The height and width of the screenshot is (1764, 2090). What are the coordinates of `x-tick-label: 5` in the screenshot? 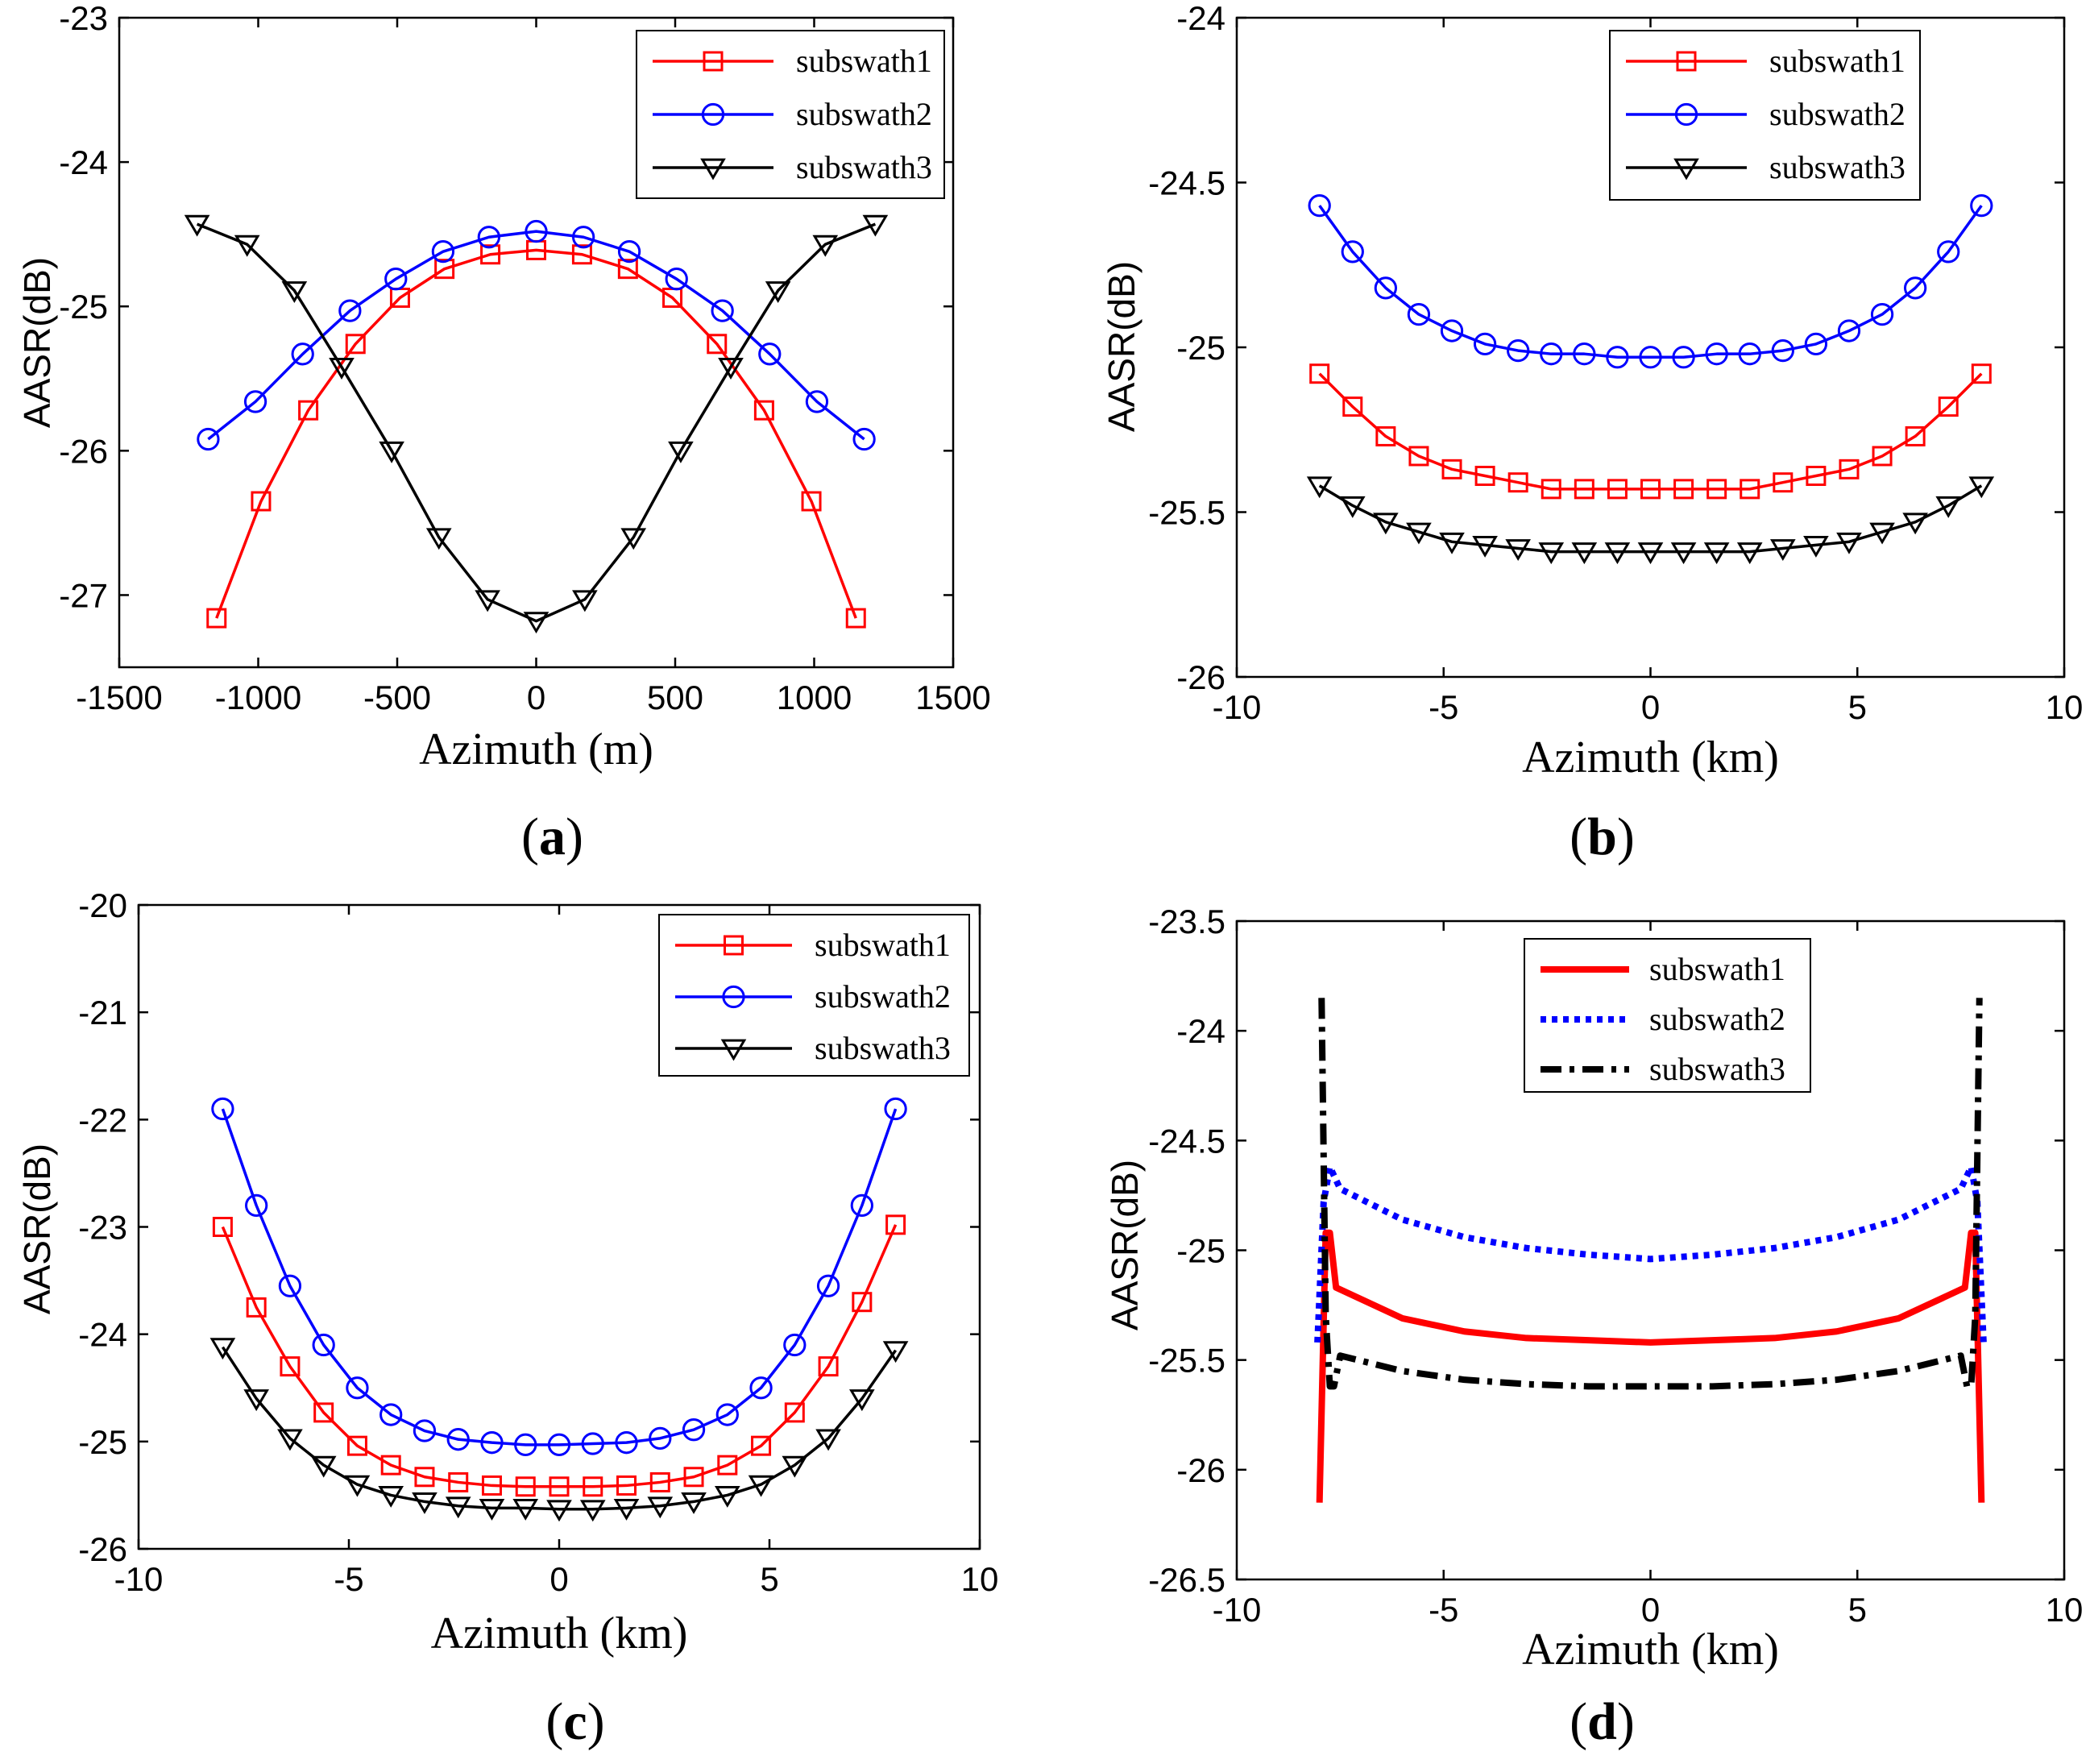 It's located at (1858, 1610).